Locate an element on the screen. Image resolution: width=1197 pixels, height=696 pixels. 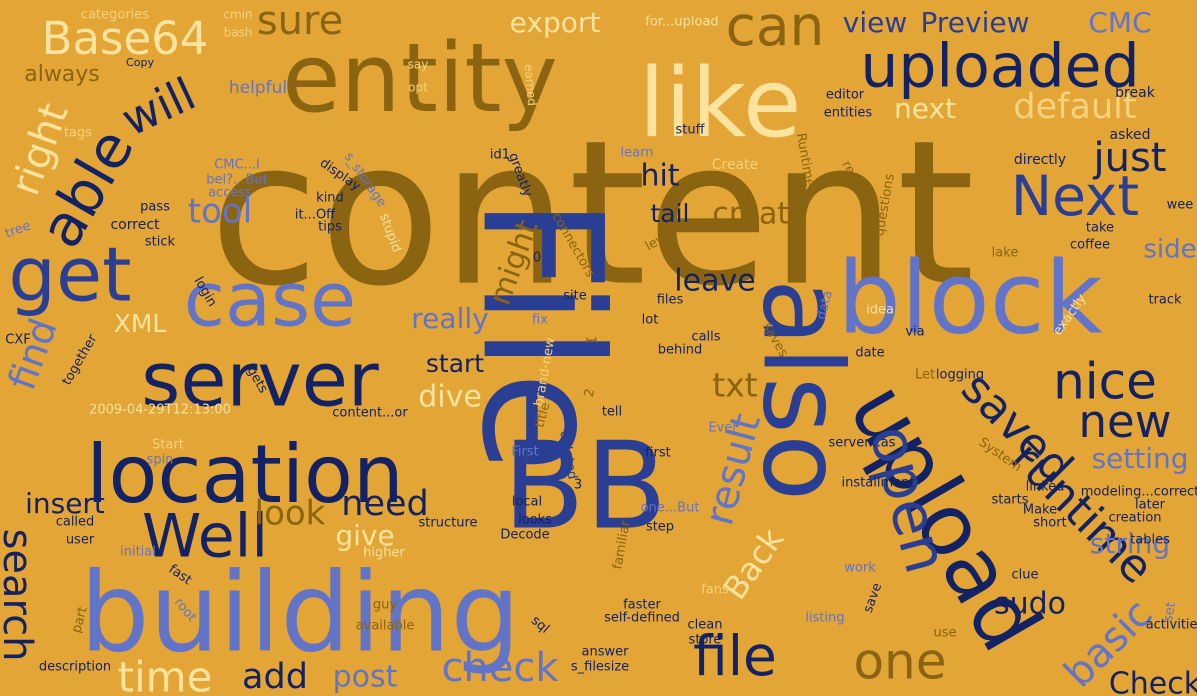
cloud-word: user is located at coordinates (80, 540).